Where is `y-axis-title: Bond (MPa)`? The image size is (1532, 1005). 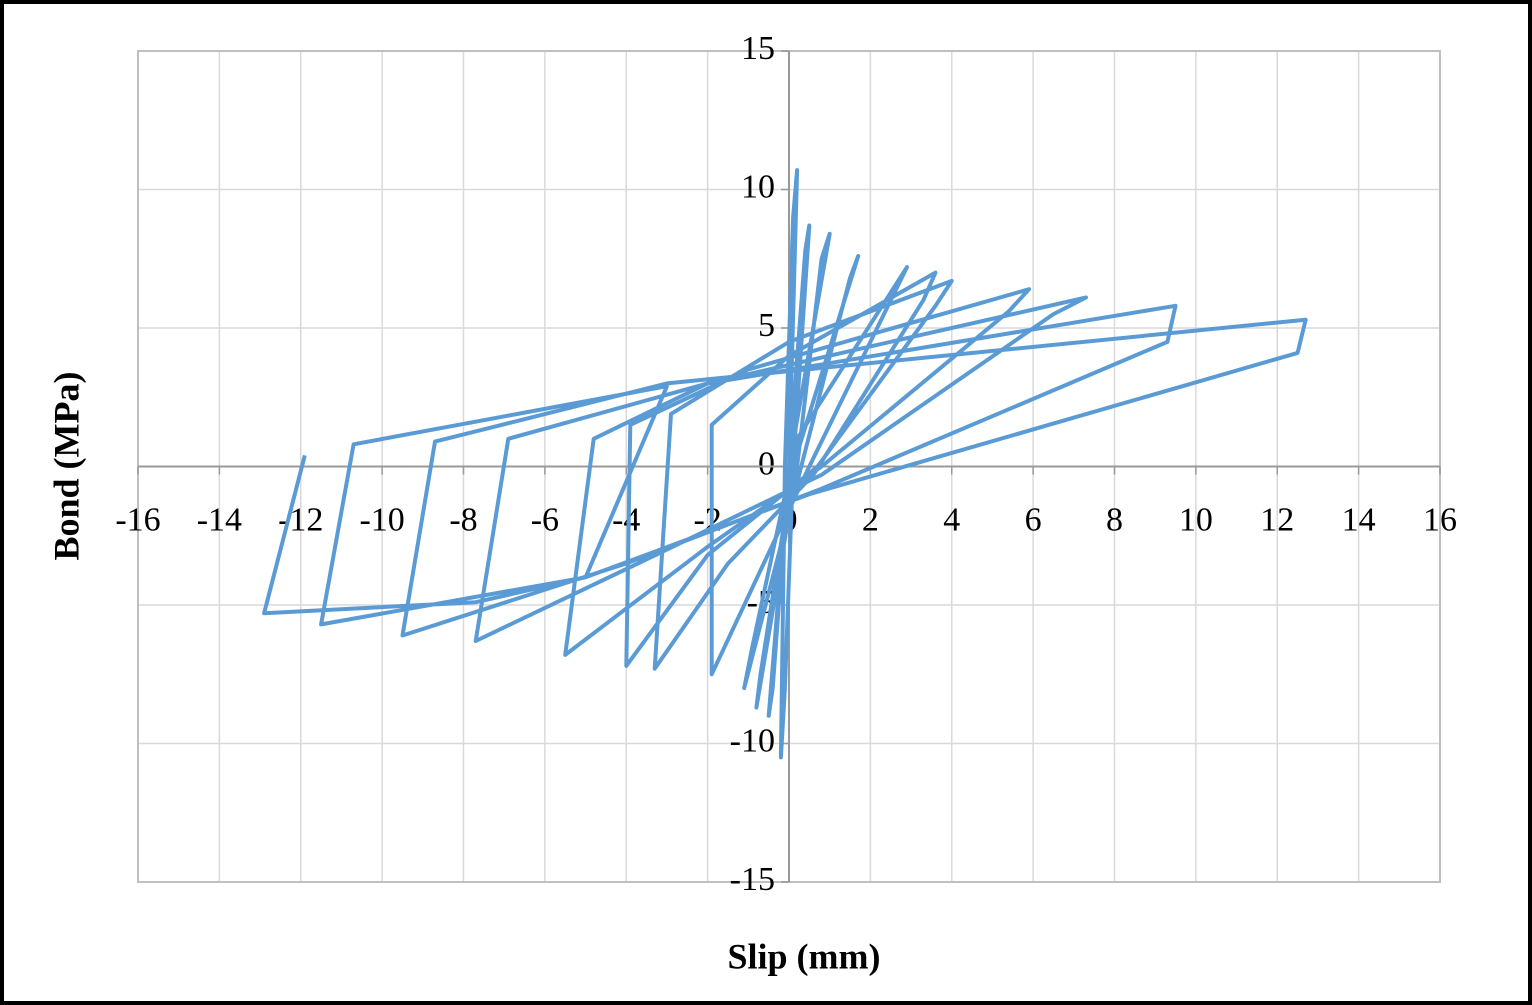 y-axis-title: Bond (MPa) is located at coordinates (66, 466).